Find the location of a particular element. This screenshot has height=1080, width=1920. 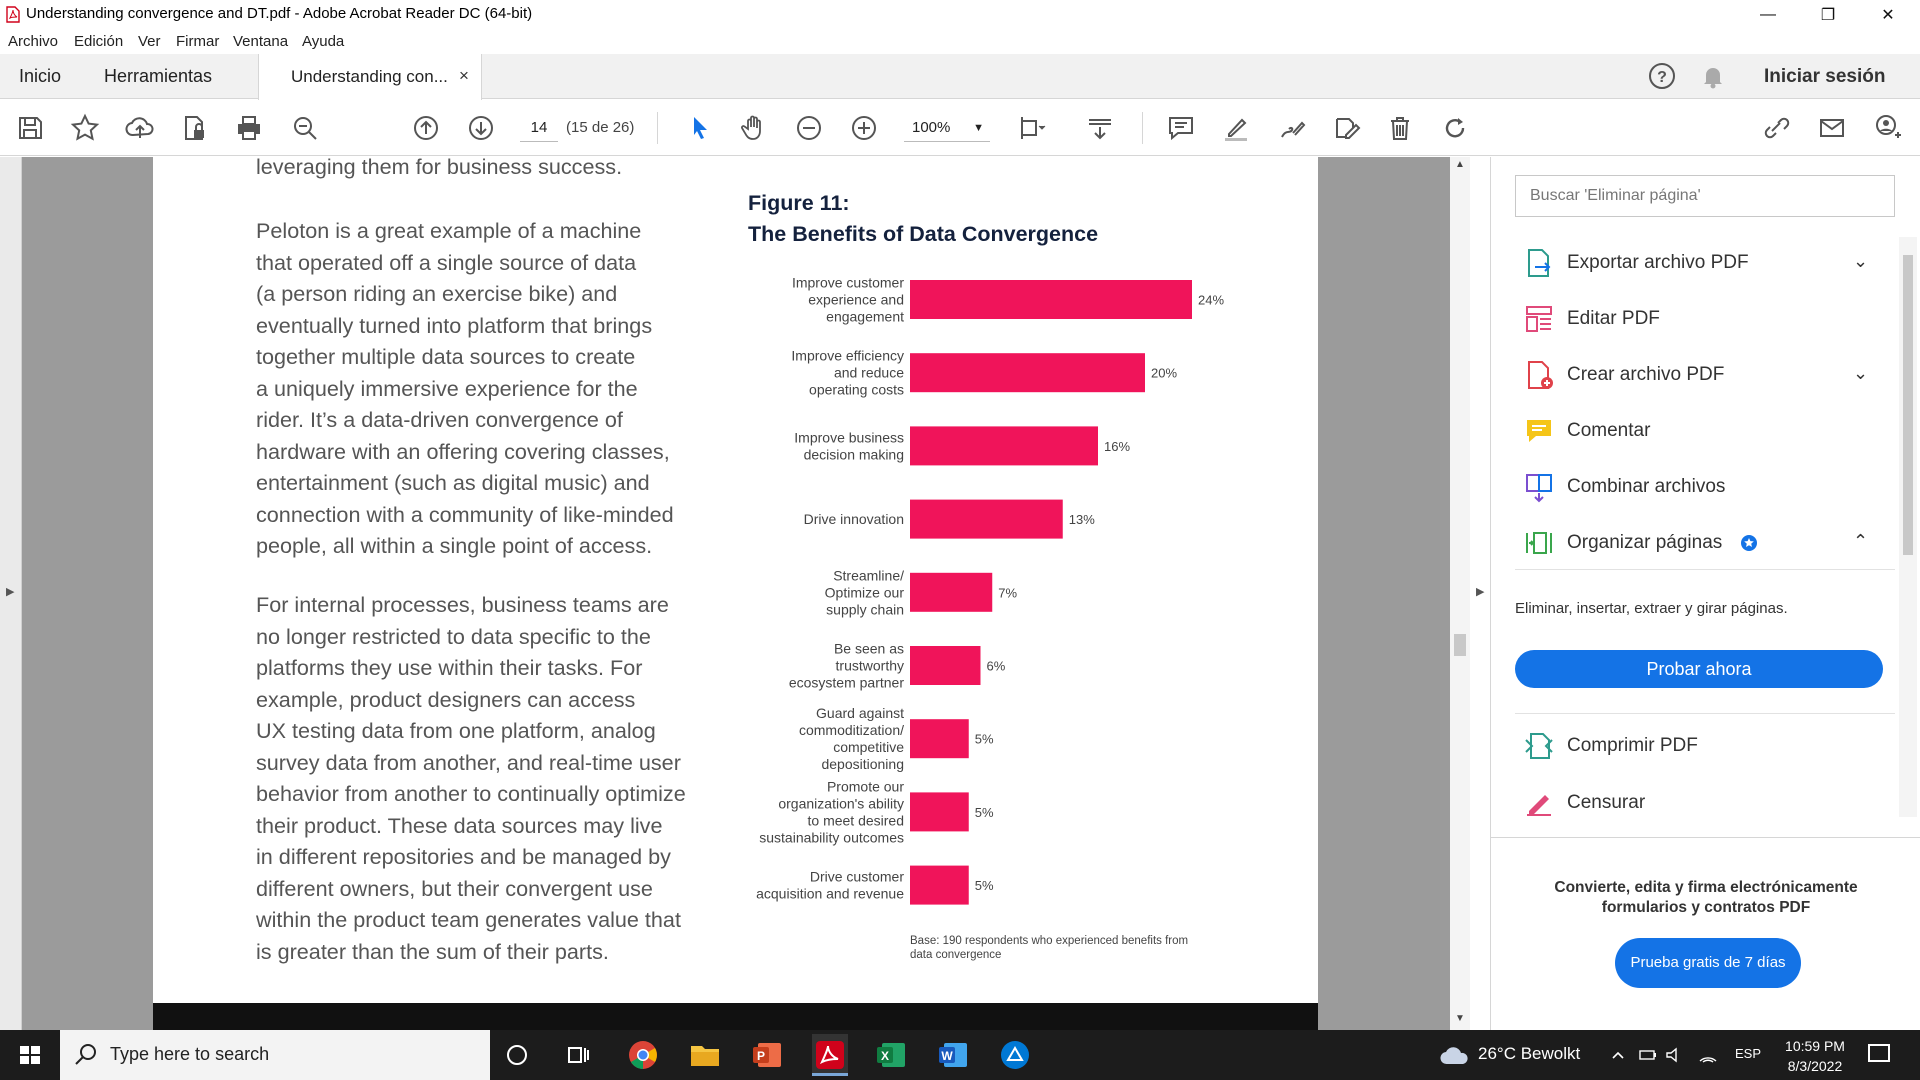

rotate-icon is located at coordinates (1455, 128).